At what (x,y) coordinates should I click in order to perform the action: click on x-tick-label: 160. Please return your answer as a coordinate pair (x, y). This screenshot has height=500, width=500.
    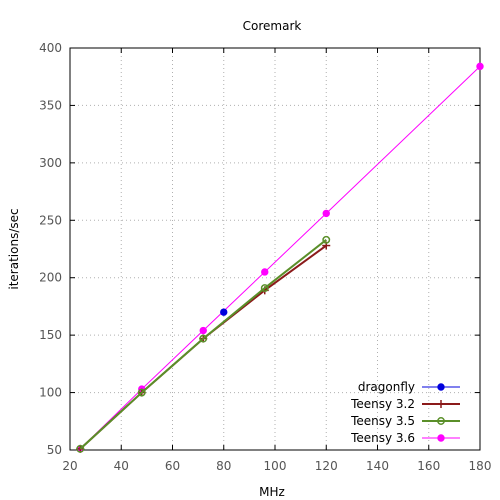
    Looking at the image, I should click on (428, 466).